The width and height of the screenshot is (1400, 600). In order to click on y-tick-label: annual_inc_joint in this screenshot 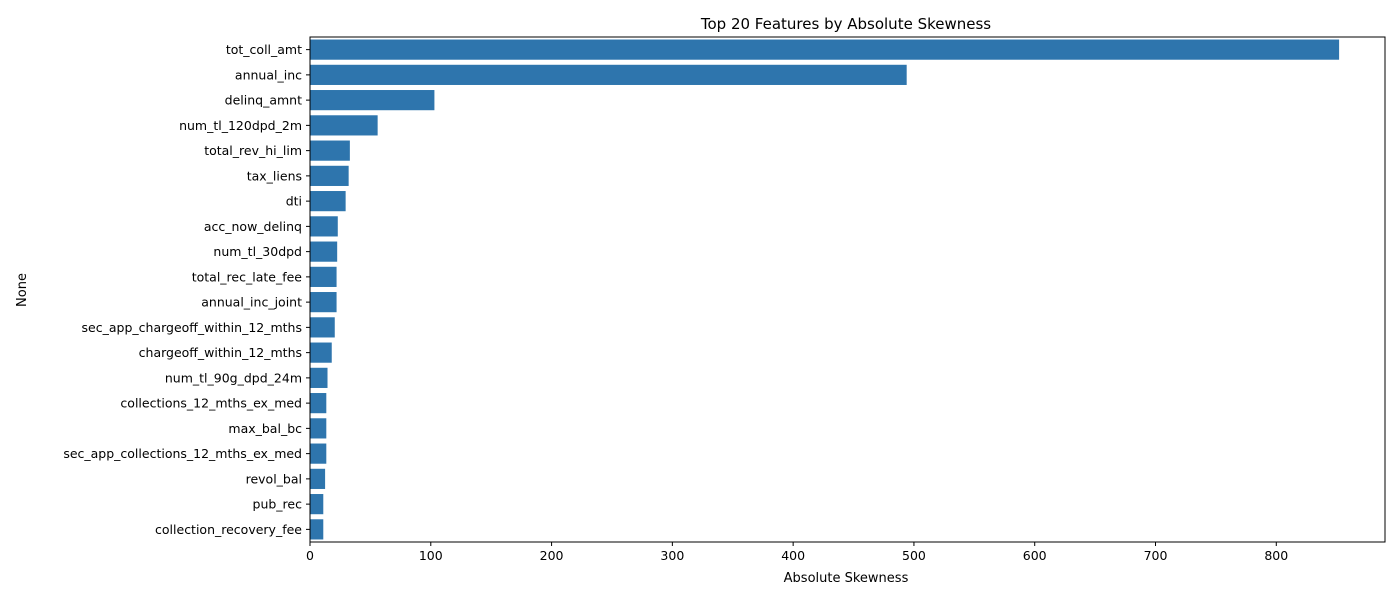, I will do `click(251, 302)`.